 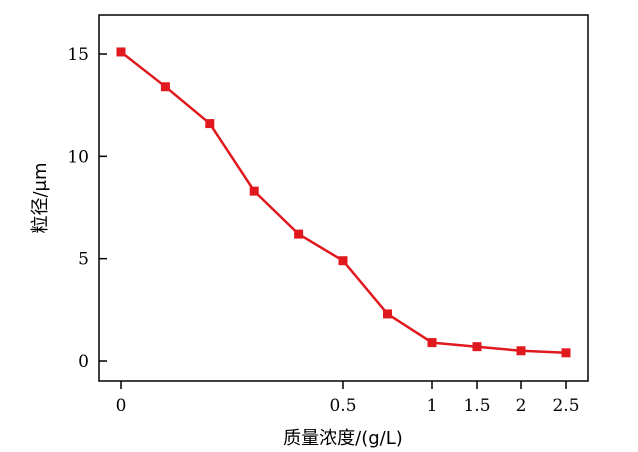 I want to click on y-tick-label-3: 15, so click(x=78, y=55).